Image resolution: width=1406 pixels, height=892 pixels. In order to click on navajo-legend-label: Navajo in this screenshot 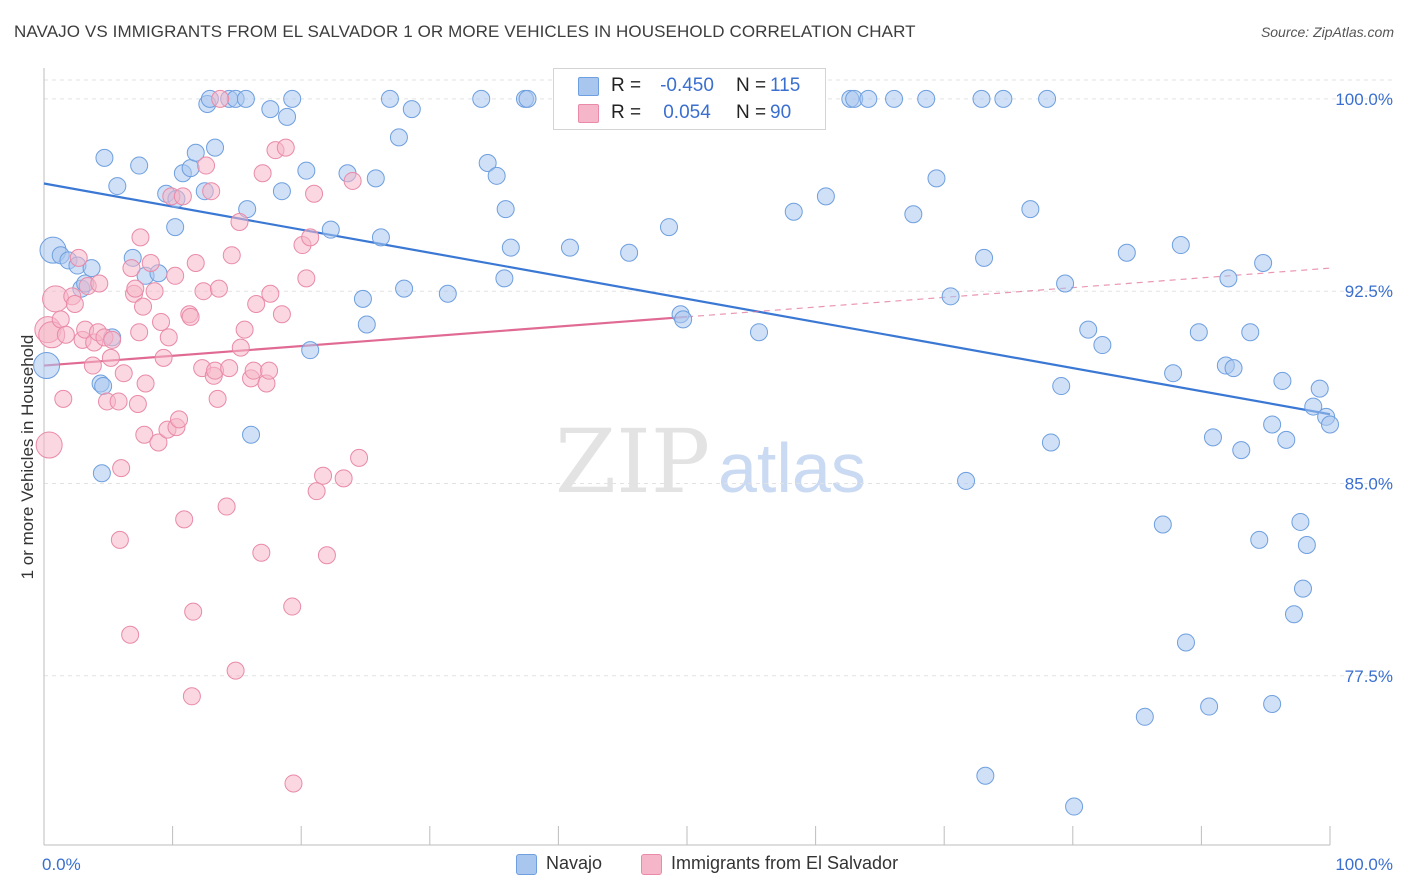, I will do `click(574, 863)`.